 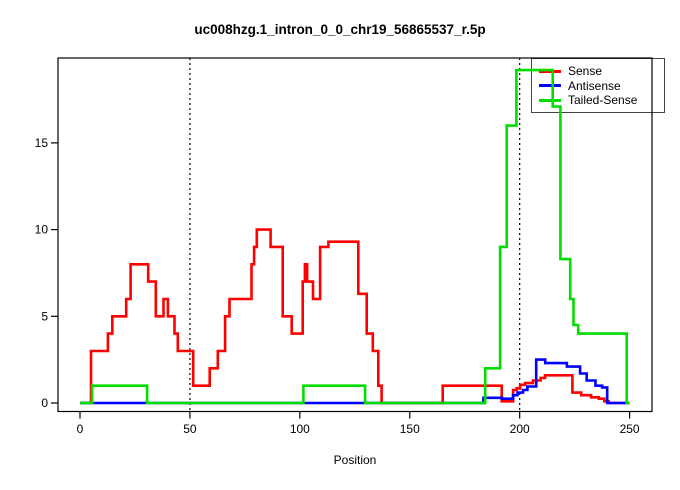 What do you see at coordinates (80, 429) in the screenshot?
I see `x-tick-label: 0` at bounding box center [80, 429].